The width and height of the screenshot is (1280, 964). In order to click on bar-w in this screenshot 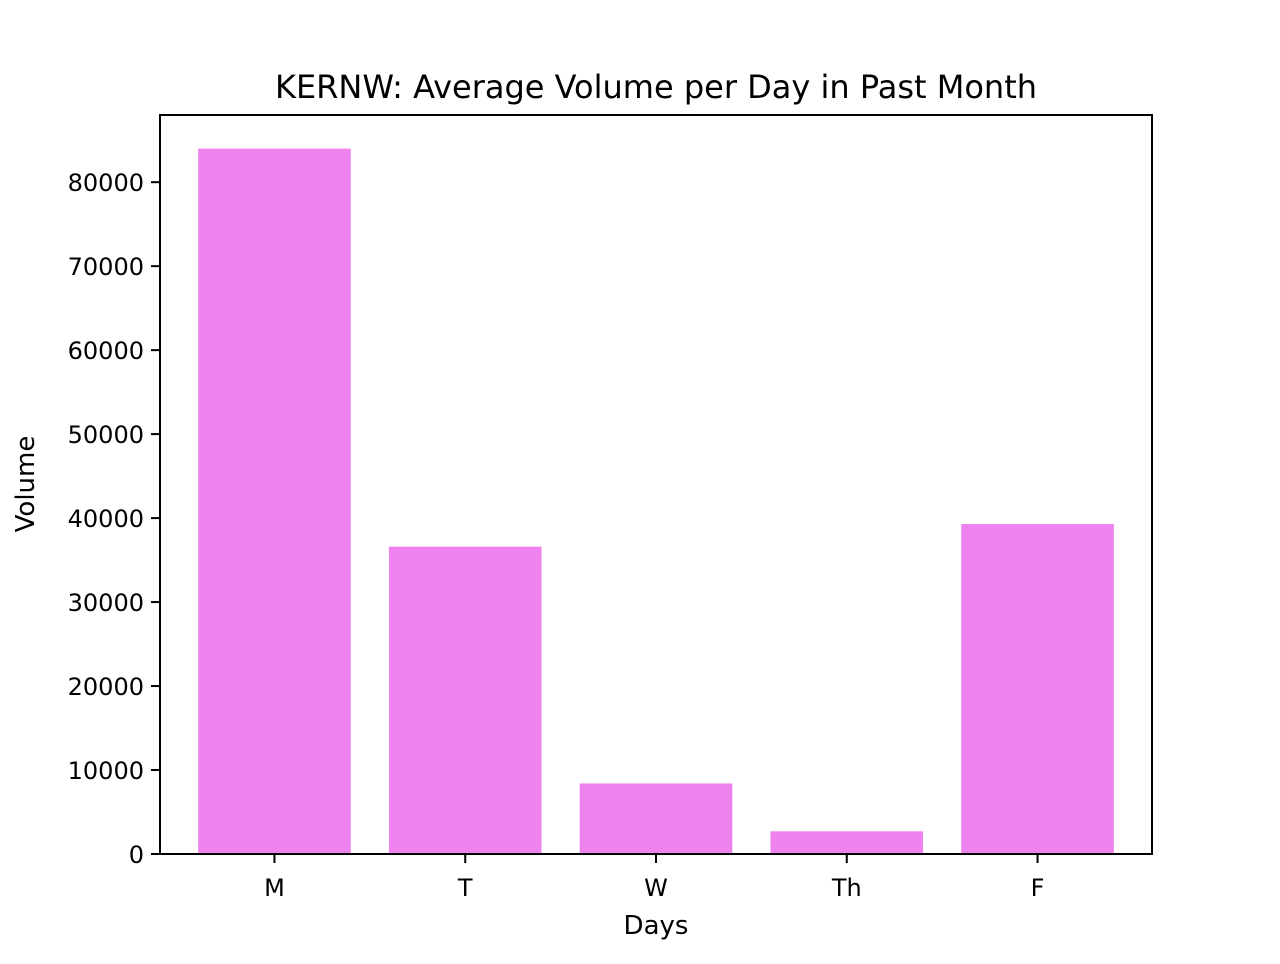, I will do `click(656, 818)`.